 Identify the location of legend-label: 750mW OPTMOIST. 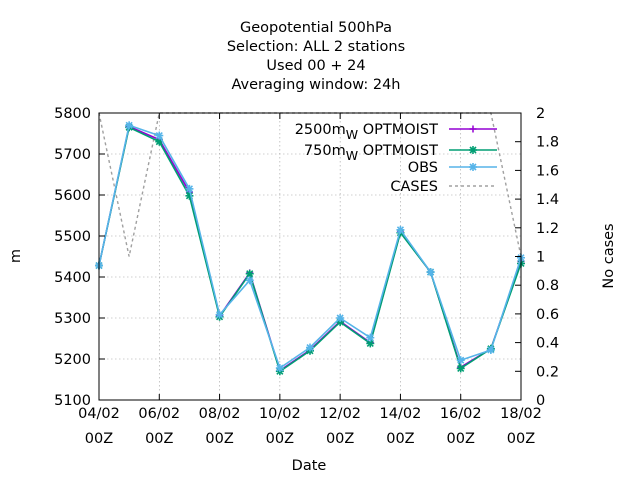
(371, 153).